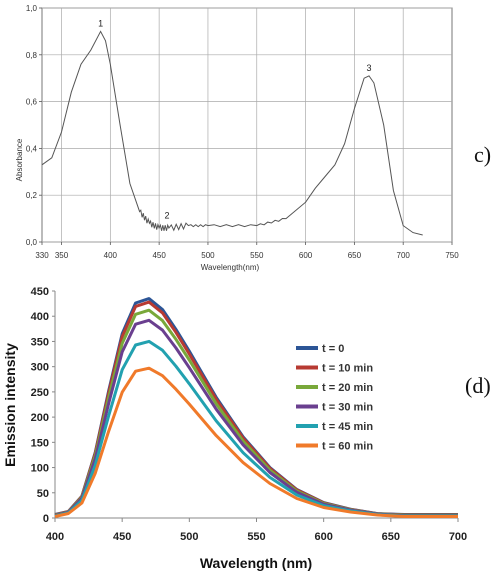 This screenshot has height=576, width=500. Describe the element at coordinates (40, 342) in the screenshot. I see `chart-d-y-tick-label: 350` at that location.